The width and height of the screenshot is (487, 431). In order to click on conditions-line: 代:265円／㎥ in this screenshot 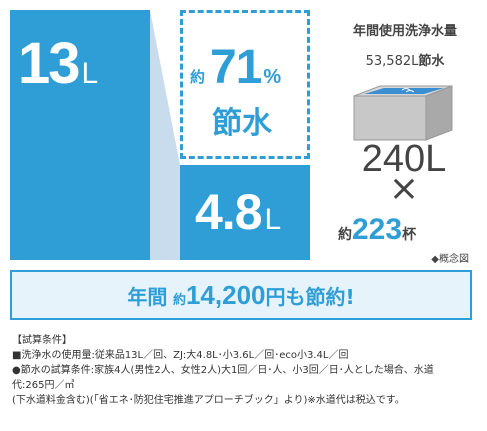, I will do `click(43, 385)`.